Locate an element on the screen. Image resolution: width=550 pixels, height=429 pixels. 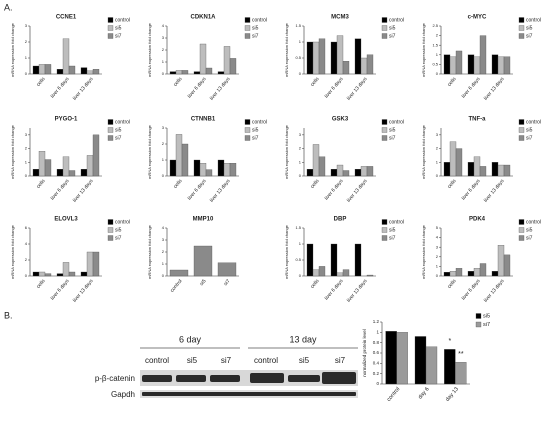
chart-title: TNF-a is located at coordinates (478, 120).